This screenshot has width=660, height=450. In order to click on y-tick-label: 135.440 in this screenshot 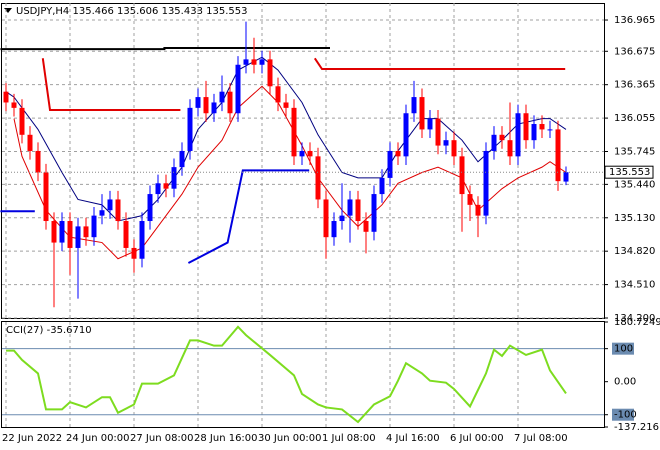, I will do `click(634, 184)`.